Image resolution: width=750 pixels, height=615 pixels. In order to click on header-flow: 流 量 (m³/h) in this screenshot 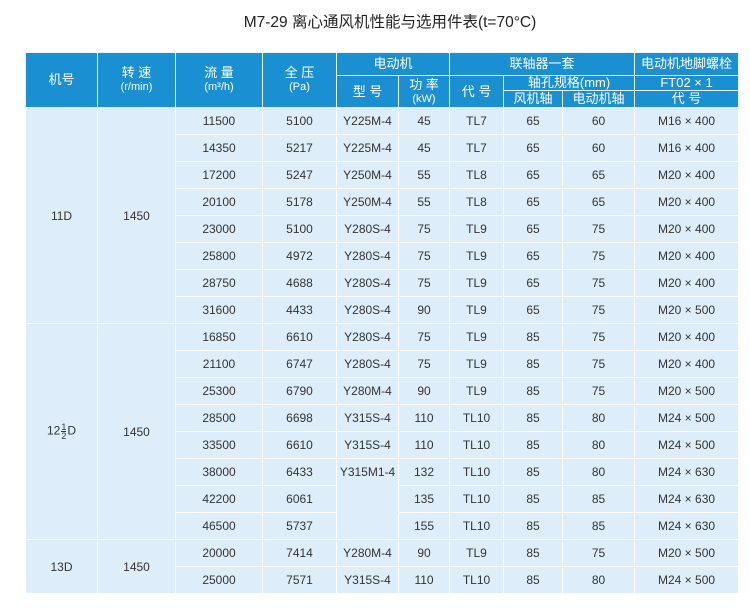, I will do `click(219, 80)`.